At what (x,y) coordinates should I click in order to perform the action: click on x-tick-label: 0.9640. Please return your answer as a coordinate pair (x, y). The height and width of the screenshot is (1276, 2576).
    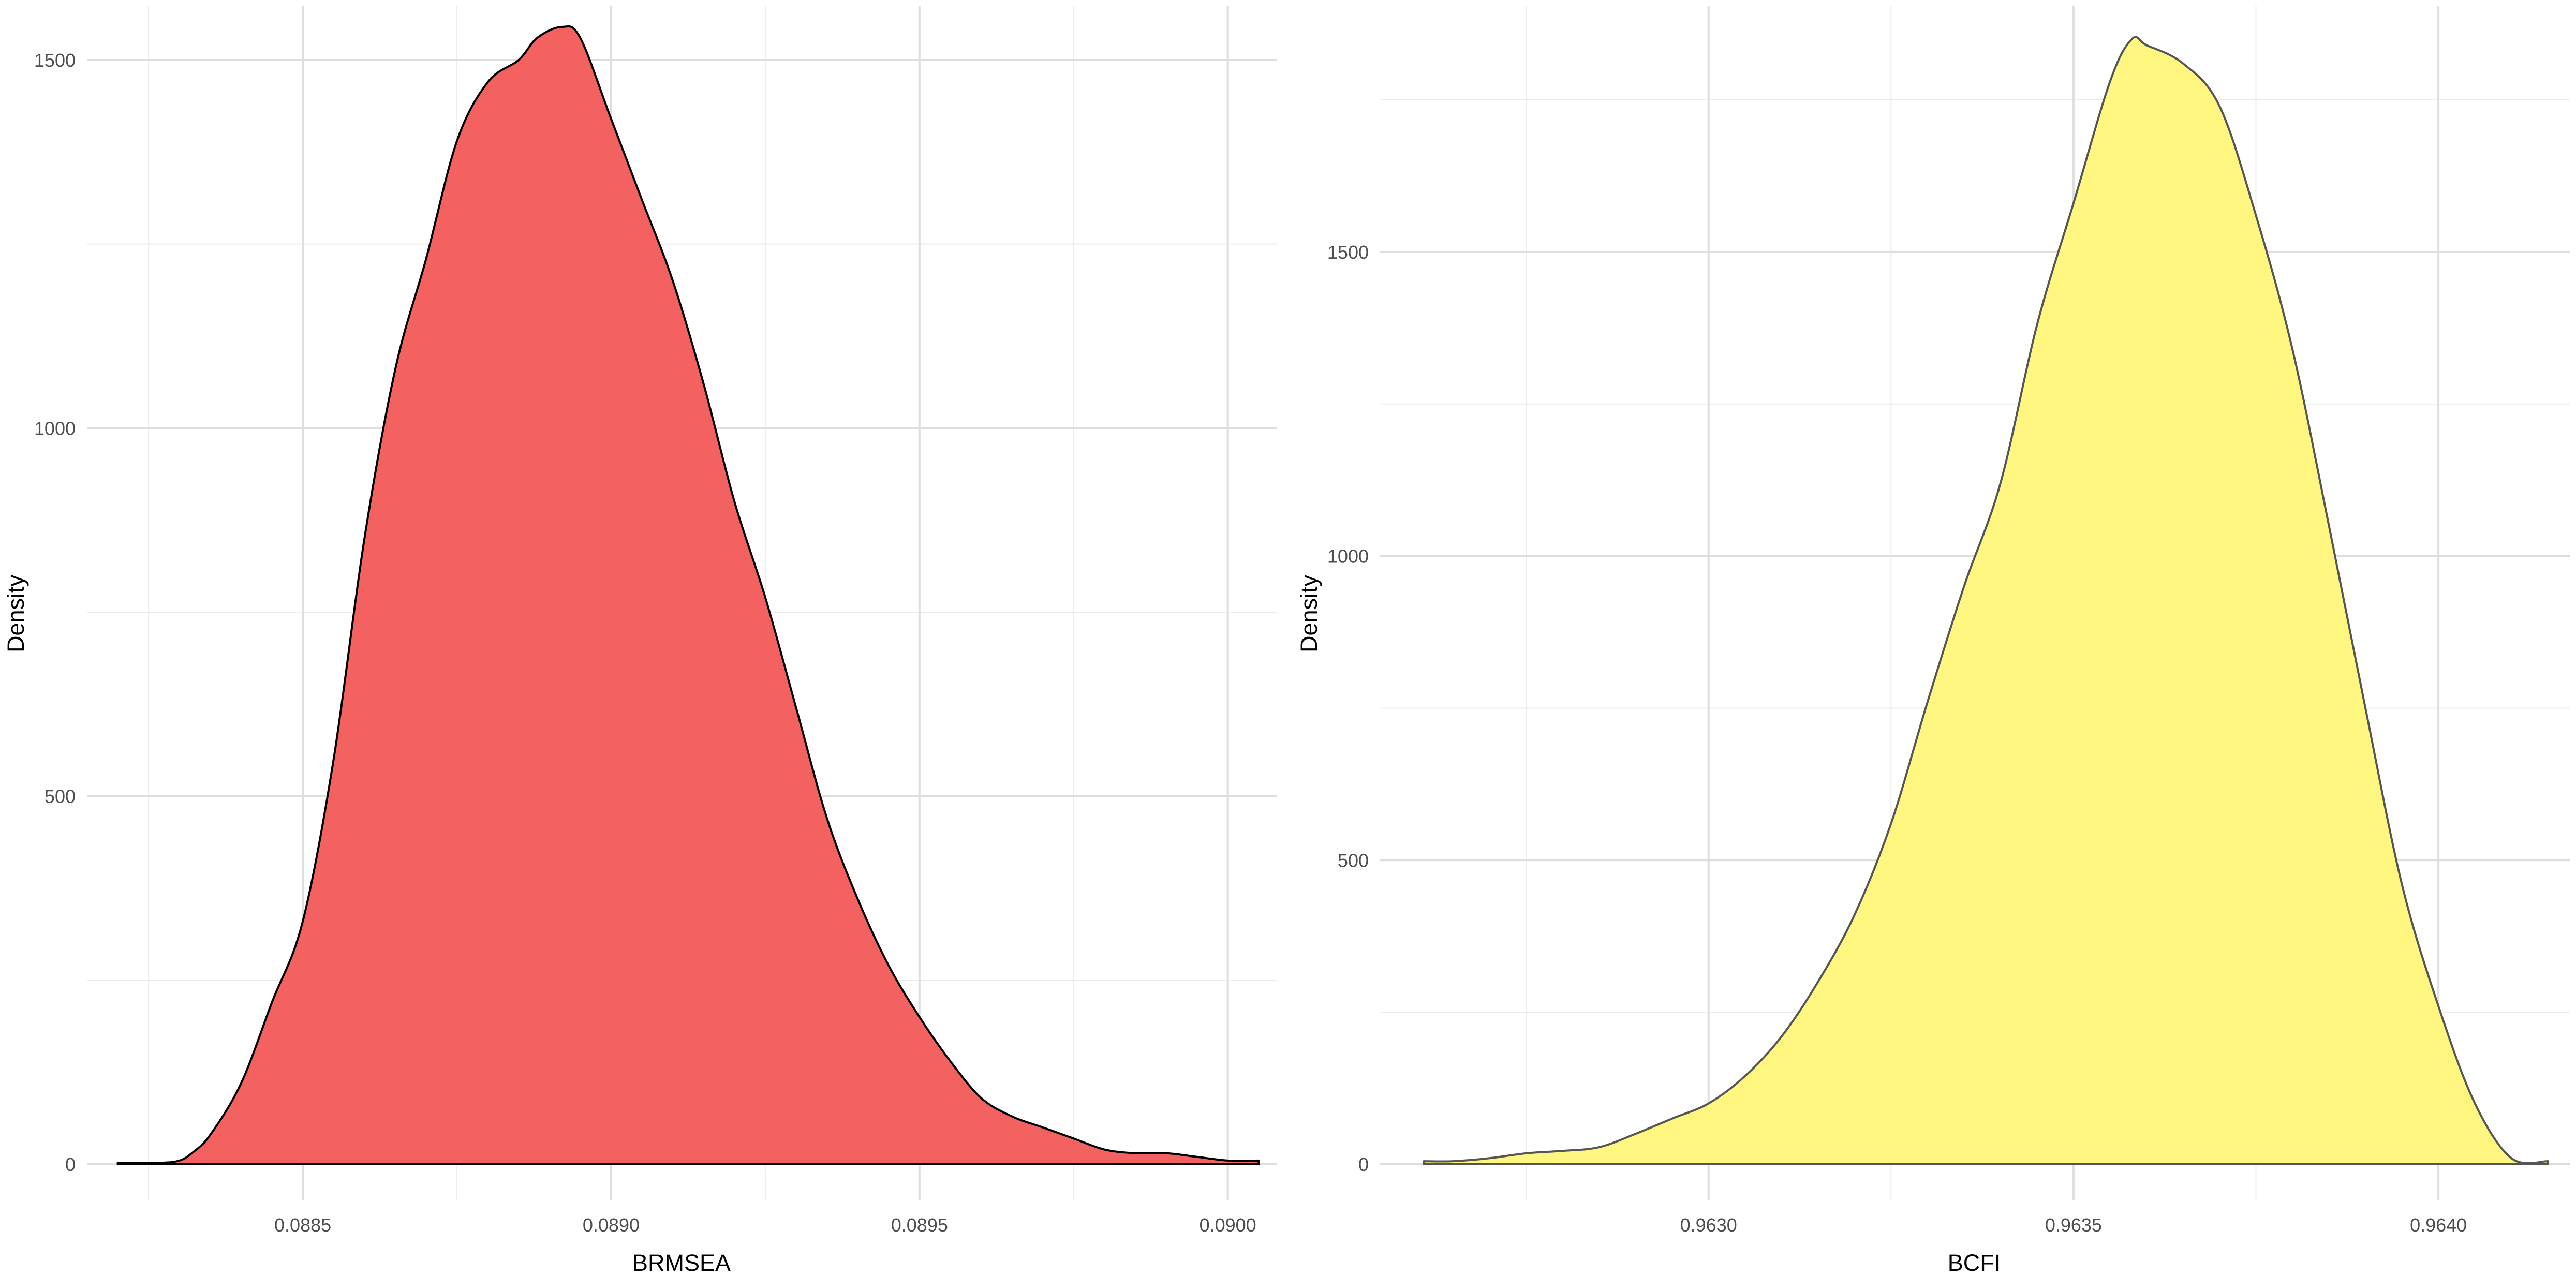
    Looking at the image, I should click on (2438, 1225).